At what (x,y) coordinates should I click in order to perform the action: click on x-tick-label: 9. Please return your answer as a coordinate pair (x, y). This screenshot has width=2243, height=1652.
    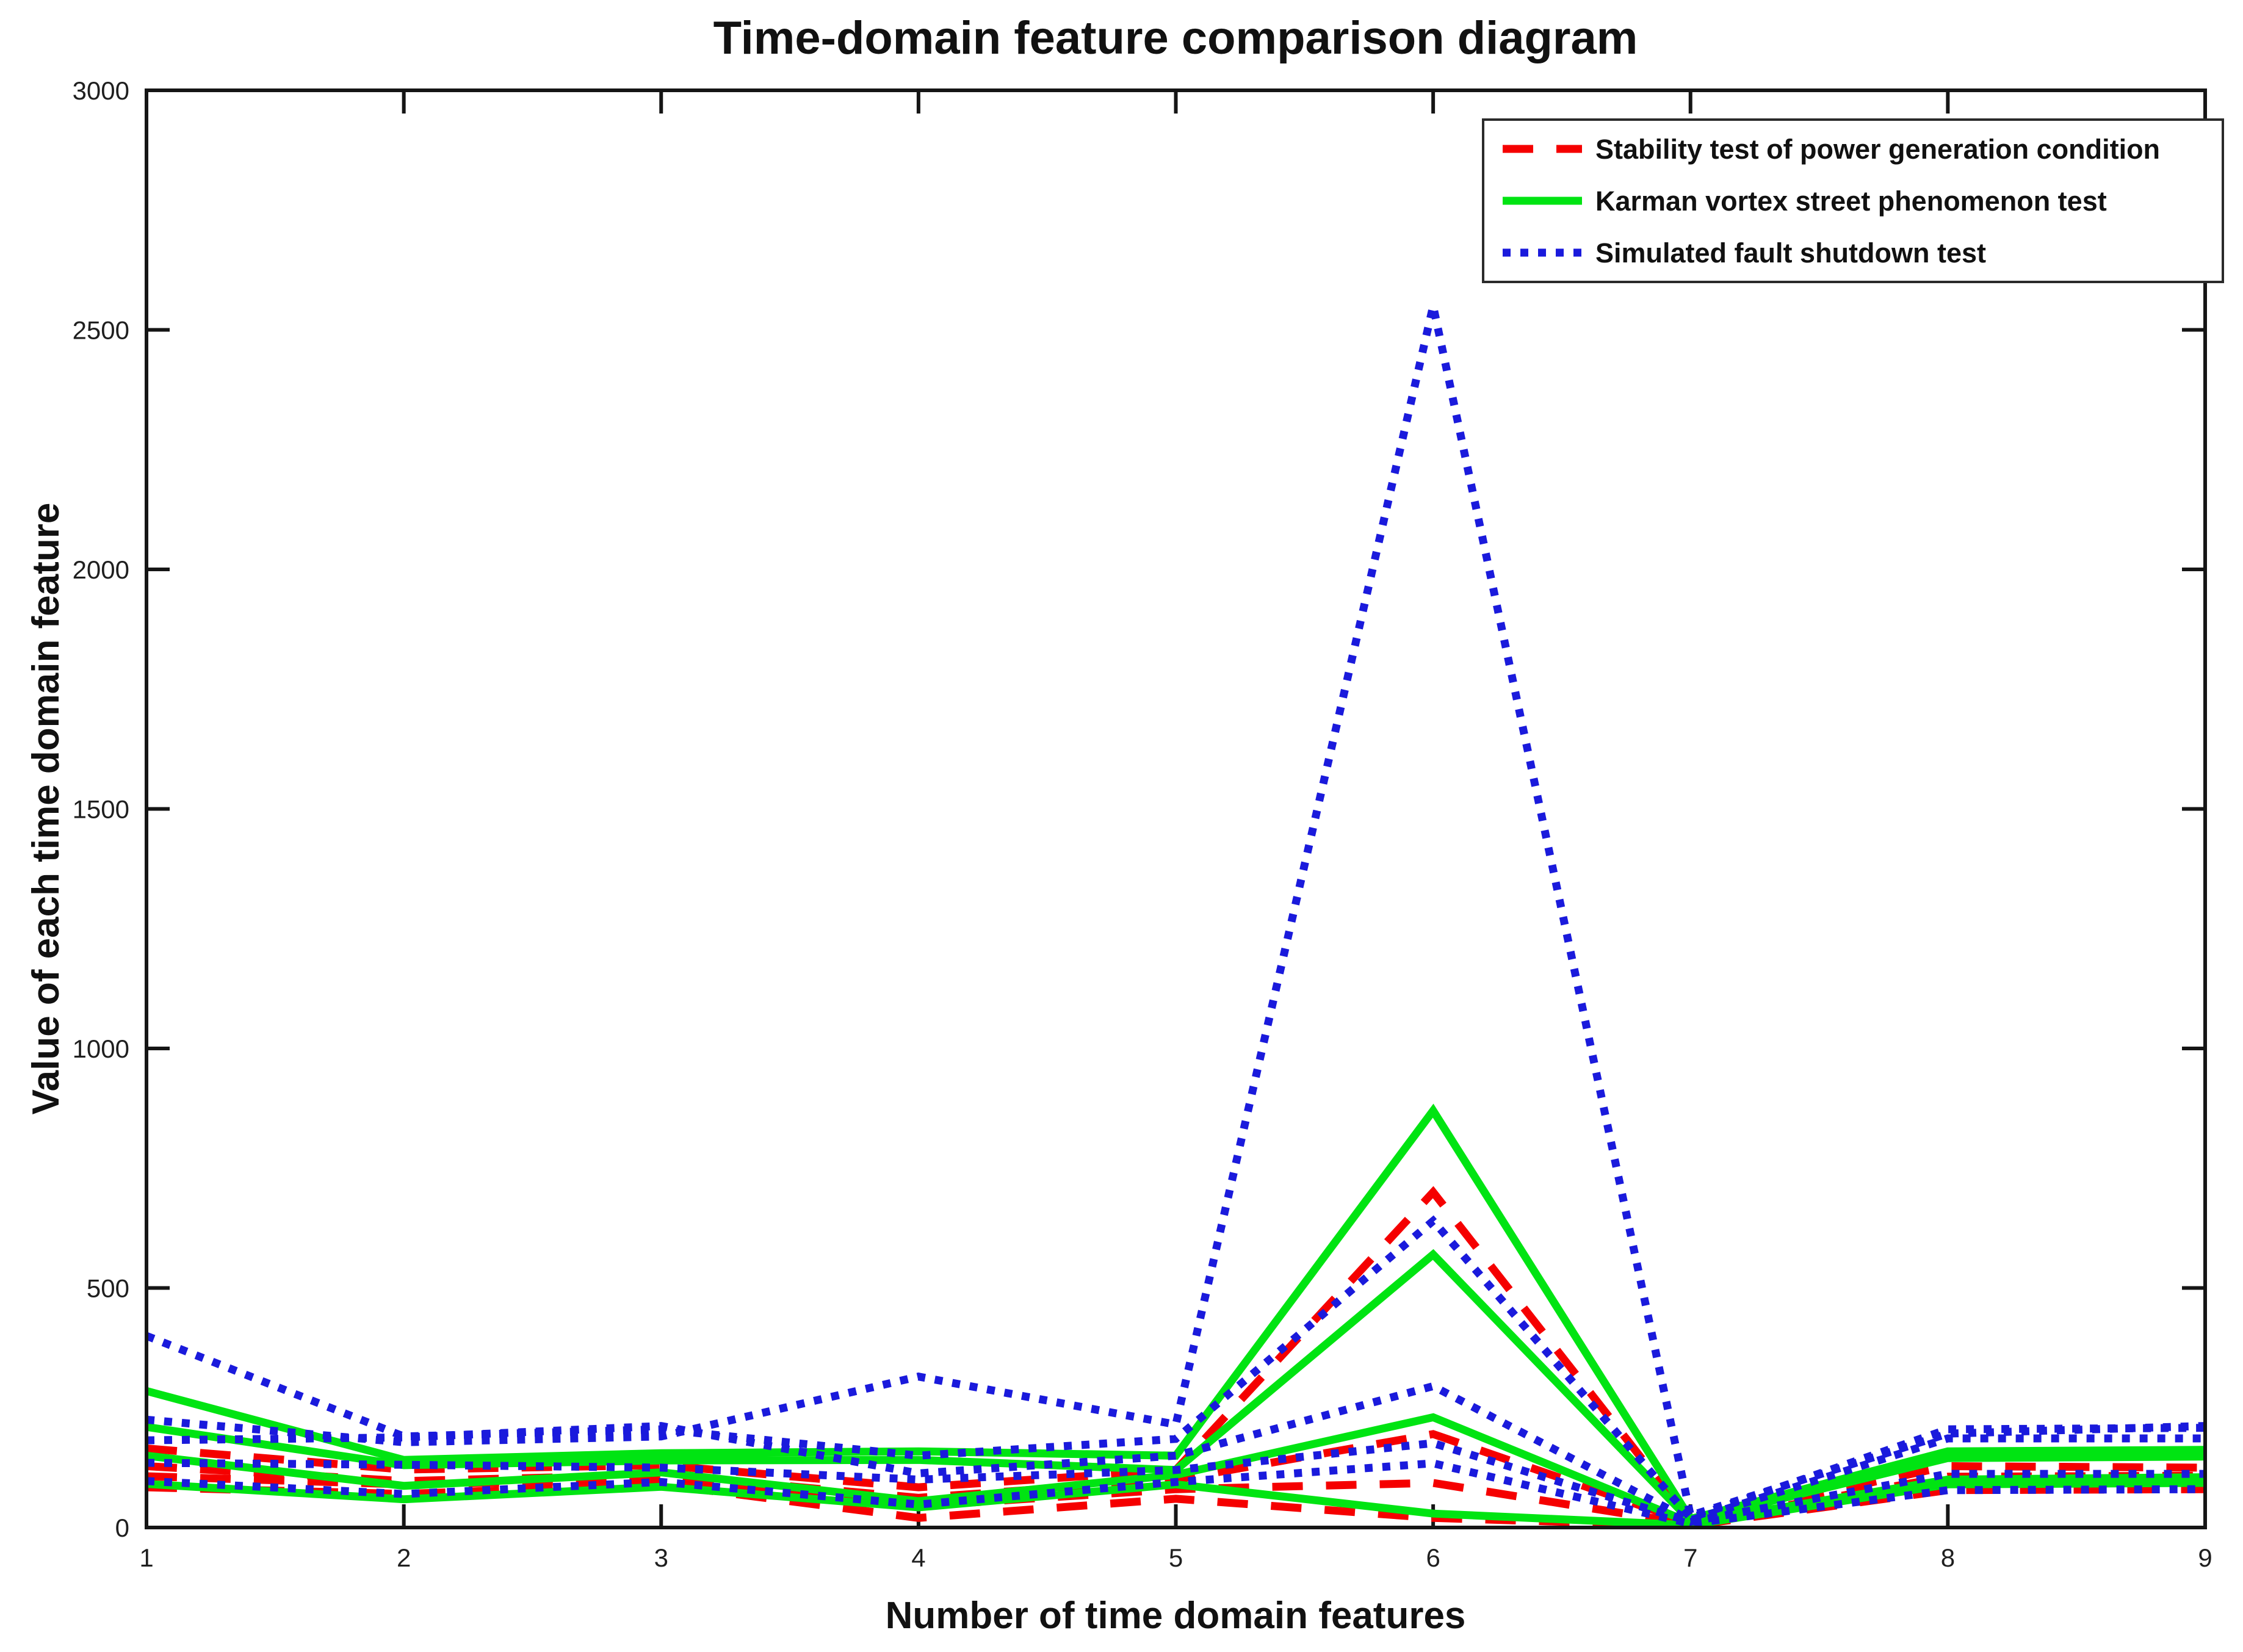
    Looking at the image, I should click on (2205, 1557).